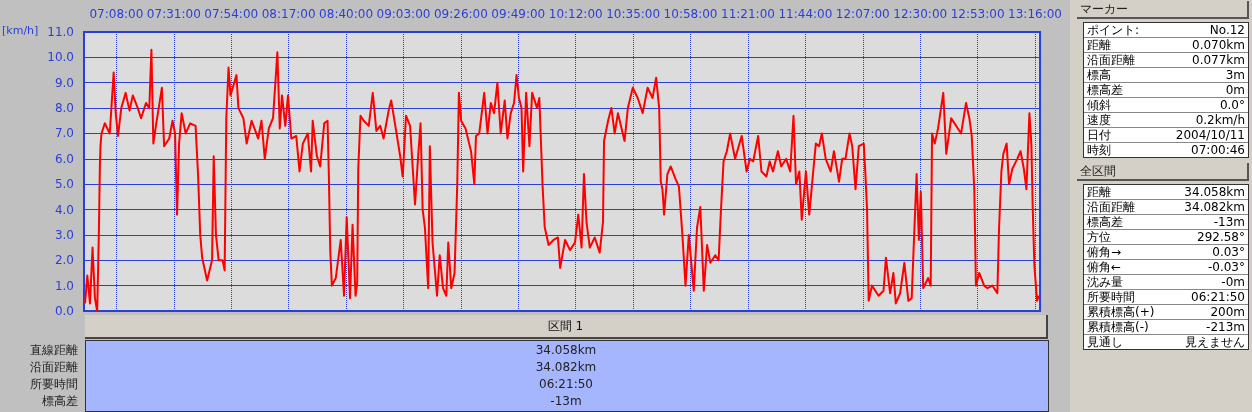 The width and height of the screenshot is (1252, 412). I want to click on text: 標高, so click(1099, 75).